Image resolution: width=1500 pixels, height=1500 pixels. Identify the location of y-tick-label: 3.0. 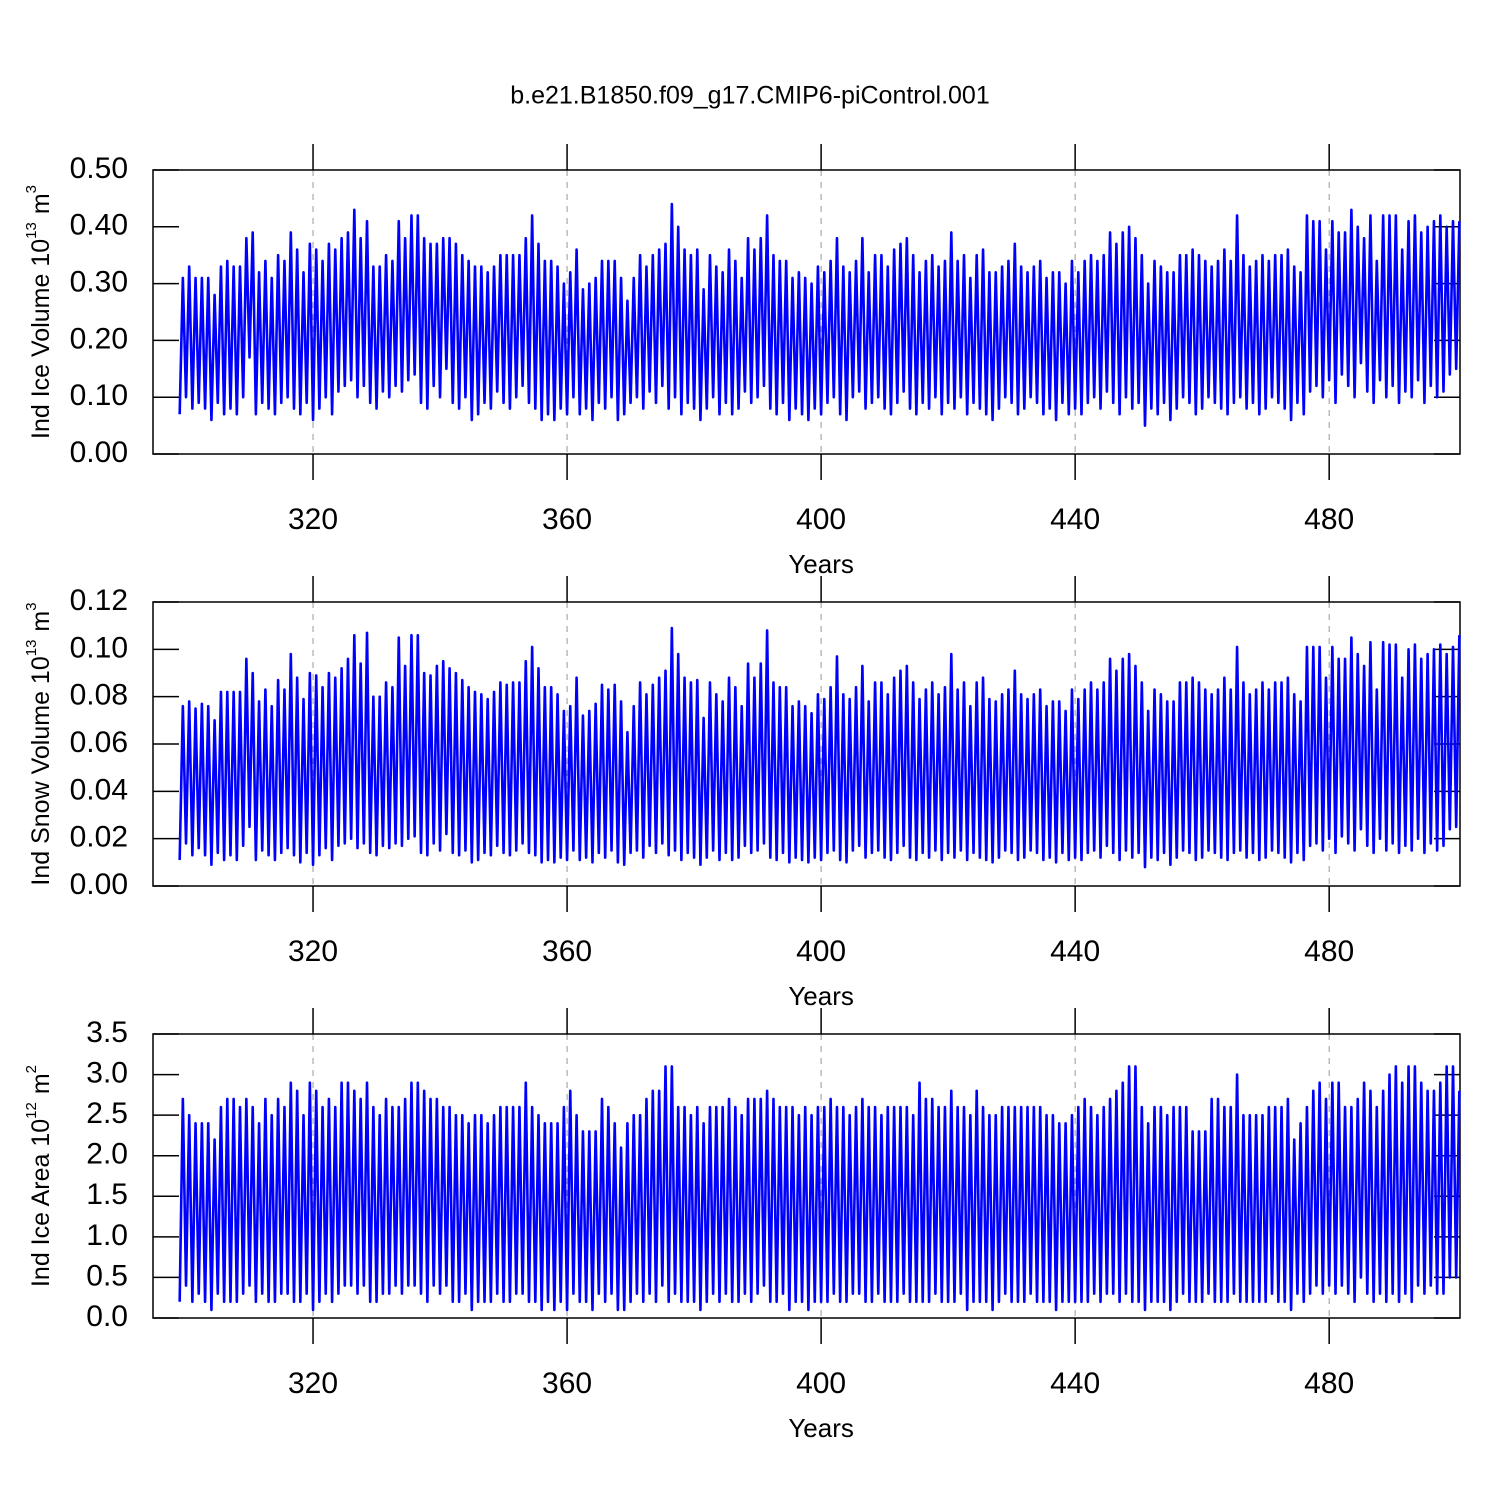
(107, 1072).